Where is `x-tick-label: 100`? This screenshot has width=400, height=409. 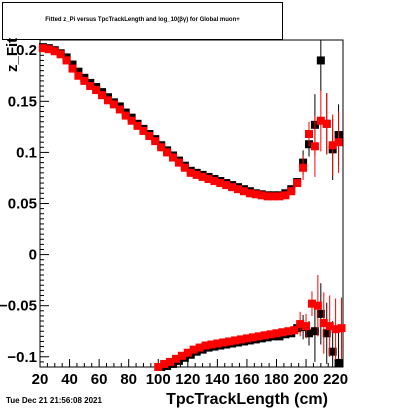
x-tick-label: 100 is located at coordinates (158, 379).